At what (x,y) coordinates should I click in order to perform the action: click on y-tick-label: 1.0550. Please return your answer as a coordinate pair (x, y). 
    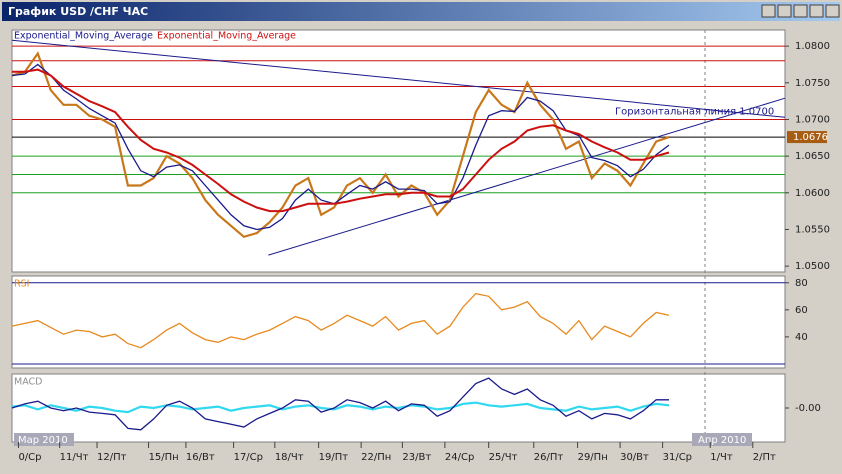
    Looking at the image, I should click on (812, 229).